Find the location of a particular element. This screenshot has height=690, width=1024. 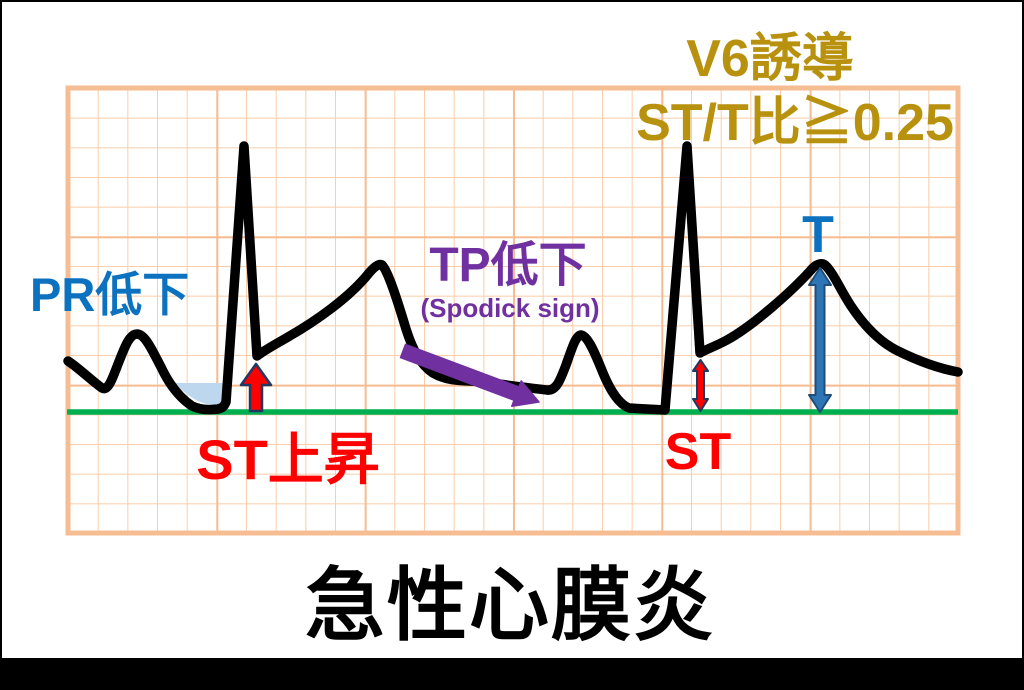

v6-lead-label: V6誘導 is located at coordinates (770, 59).